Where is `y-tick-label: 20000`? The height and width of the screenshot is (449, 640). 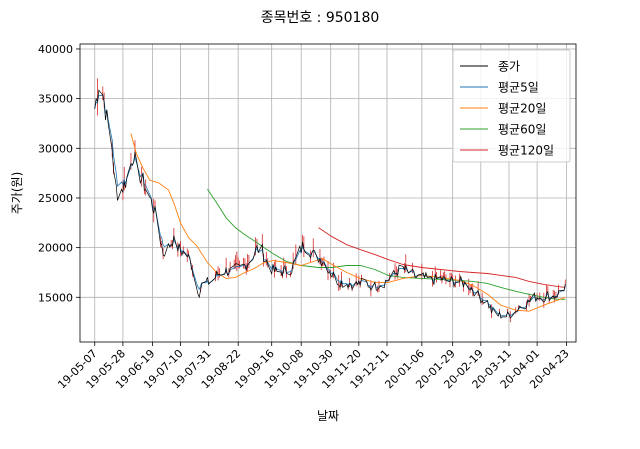
y-tick-label: 20000 is located at coordinates (55, 248).